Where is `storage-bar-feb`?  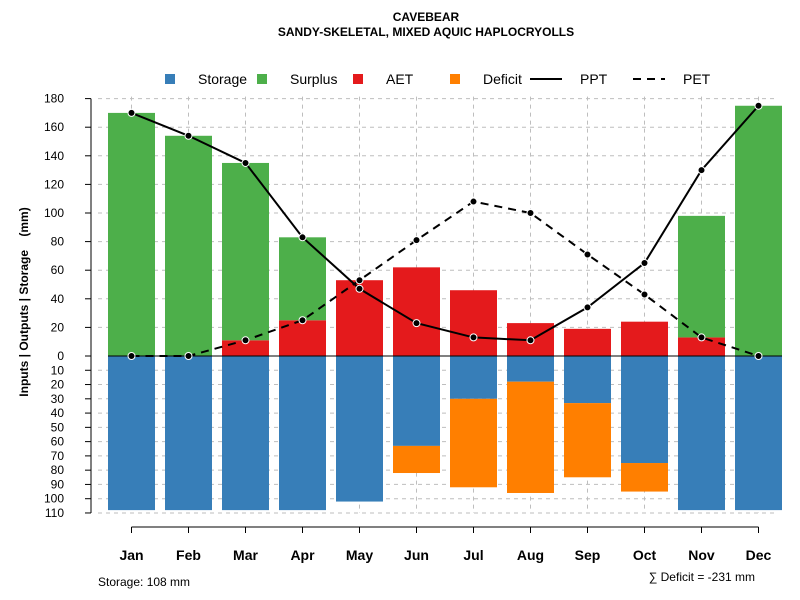 storage-bar-feb is located at coordinates (188, 433).